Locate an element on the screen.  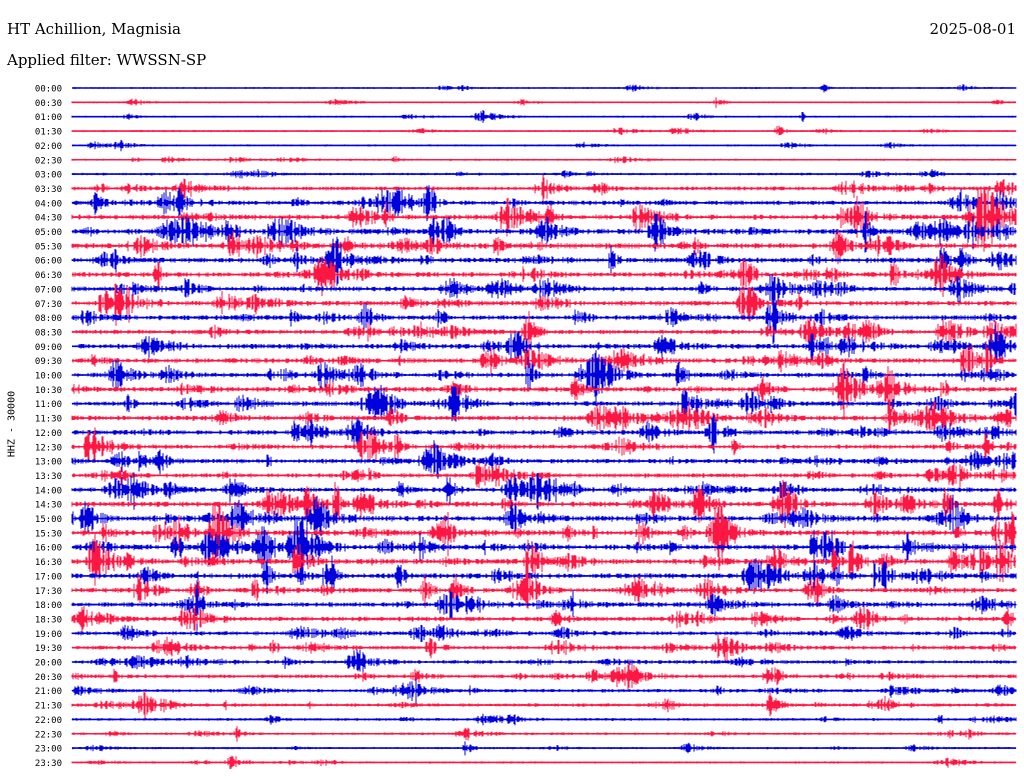
time-tick-label: 06:30 is located at coordinates (48, 276).